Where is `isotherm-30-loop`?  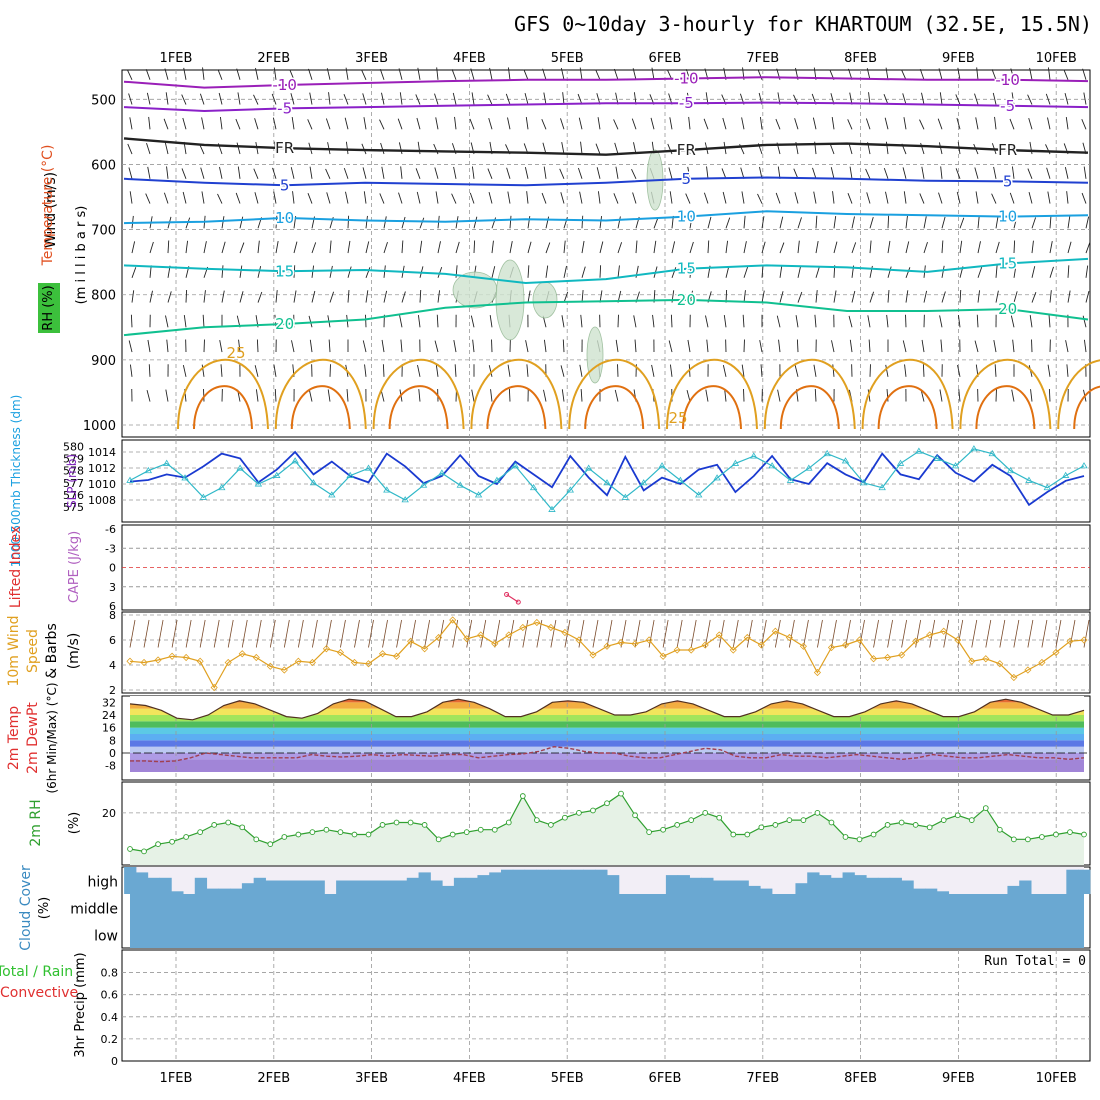 isotherm-30-loop is located at coordinates (712, 407).